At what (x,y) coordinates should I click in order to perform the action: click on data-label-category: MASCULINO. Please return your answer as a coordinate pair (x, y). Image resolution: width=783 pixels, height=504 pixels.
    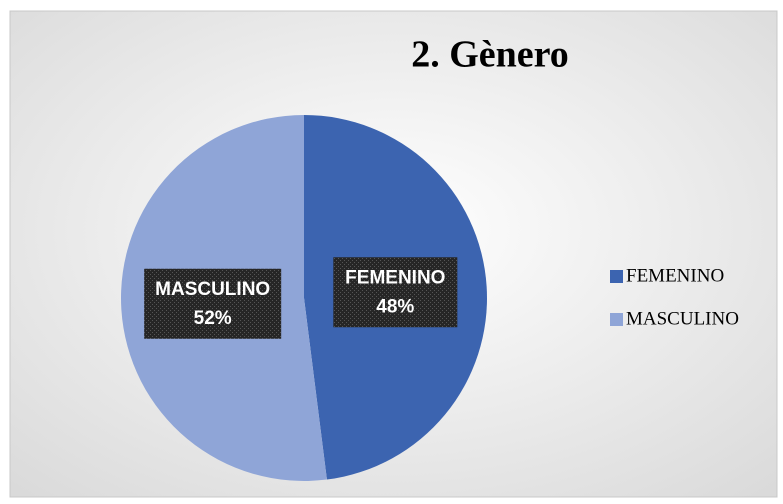
    Looking at the image, I should click on (212, 289).